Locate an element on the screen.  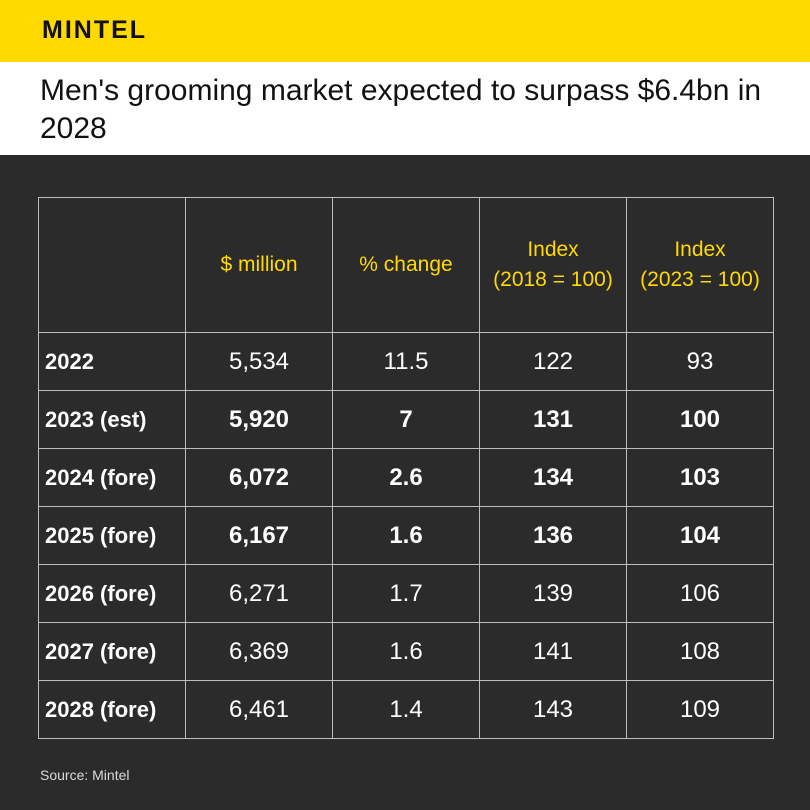
table-cell: 6,461 is located at coordinates (259, 709).